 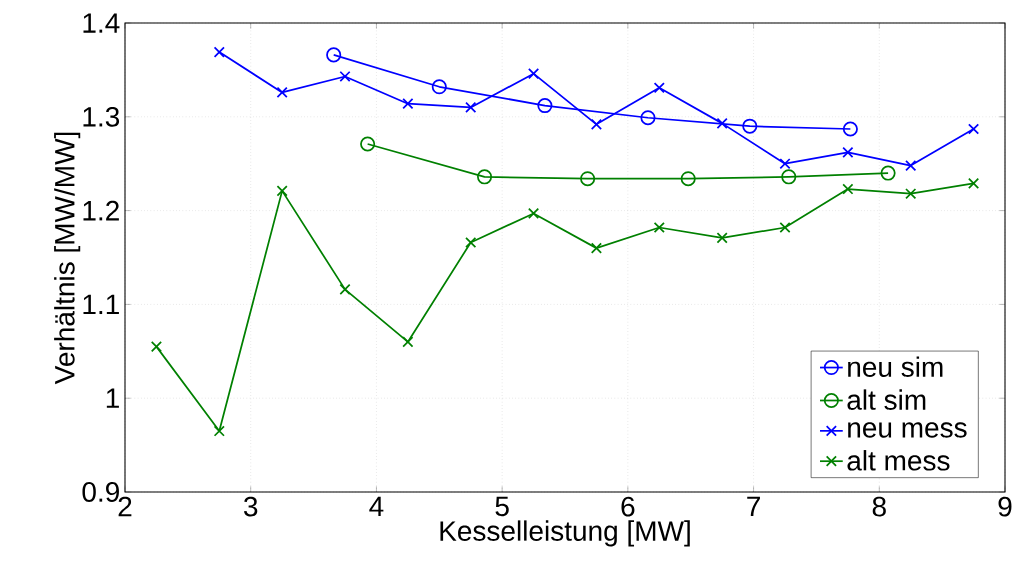 I want to click on y-tick-label: 1.4, so click(x=101, y=23).